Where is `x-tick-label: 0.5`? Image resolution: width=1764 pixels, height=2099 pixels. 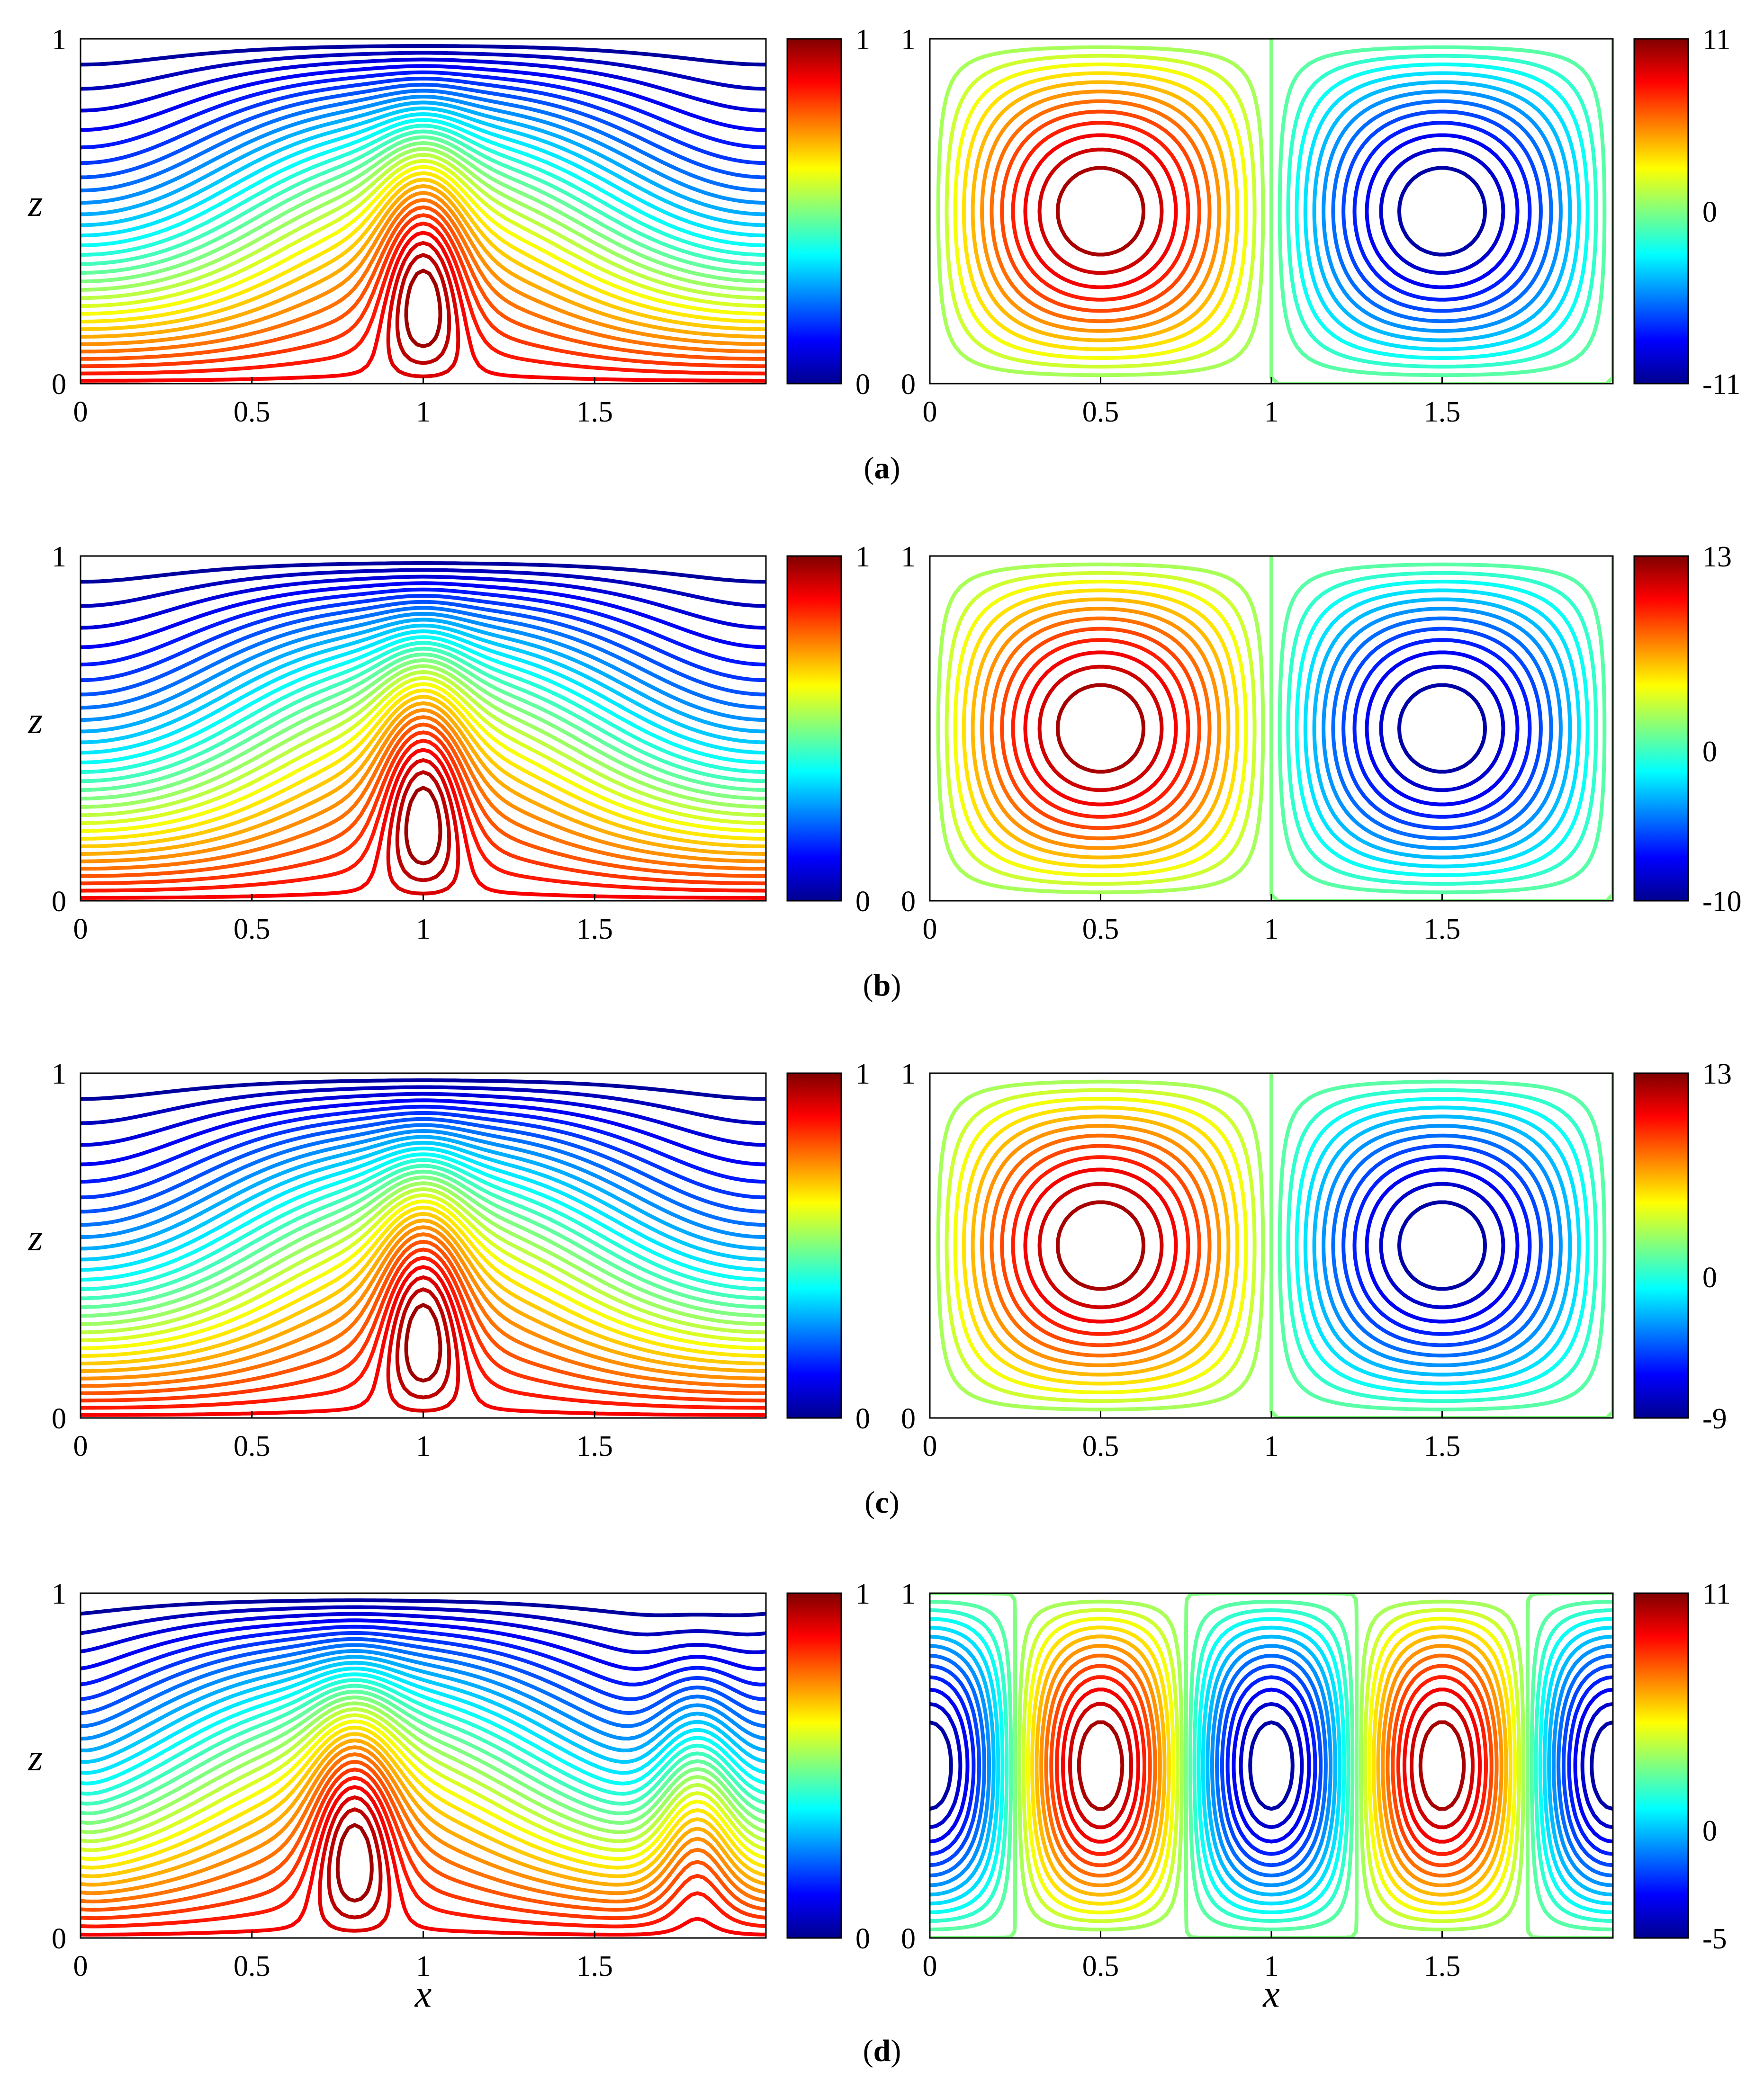 x-tick-label: 0.5 is located at coordinates (1100, 929).